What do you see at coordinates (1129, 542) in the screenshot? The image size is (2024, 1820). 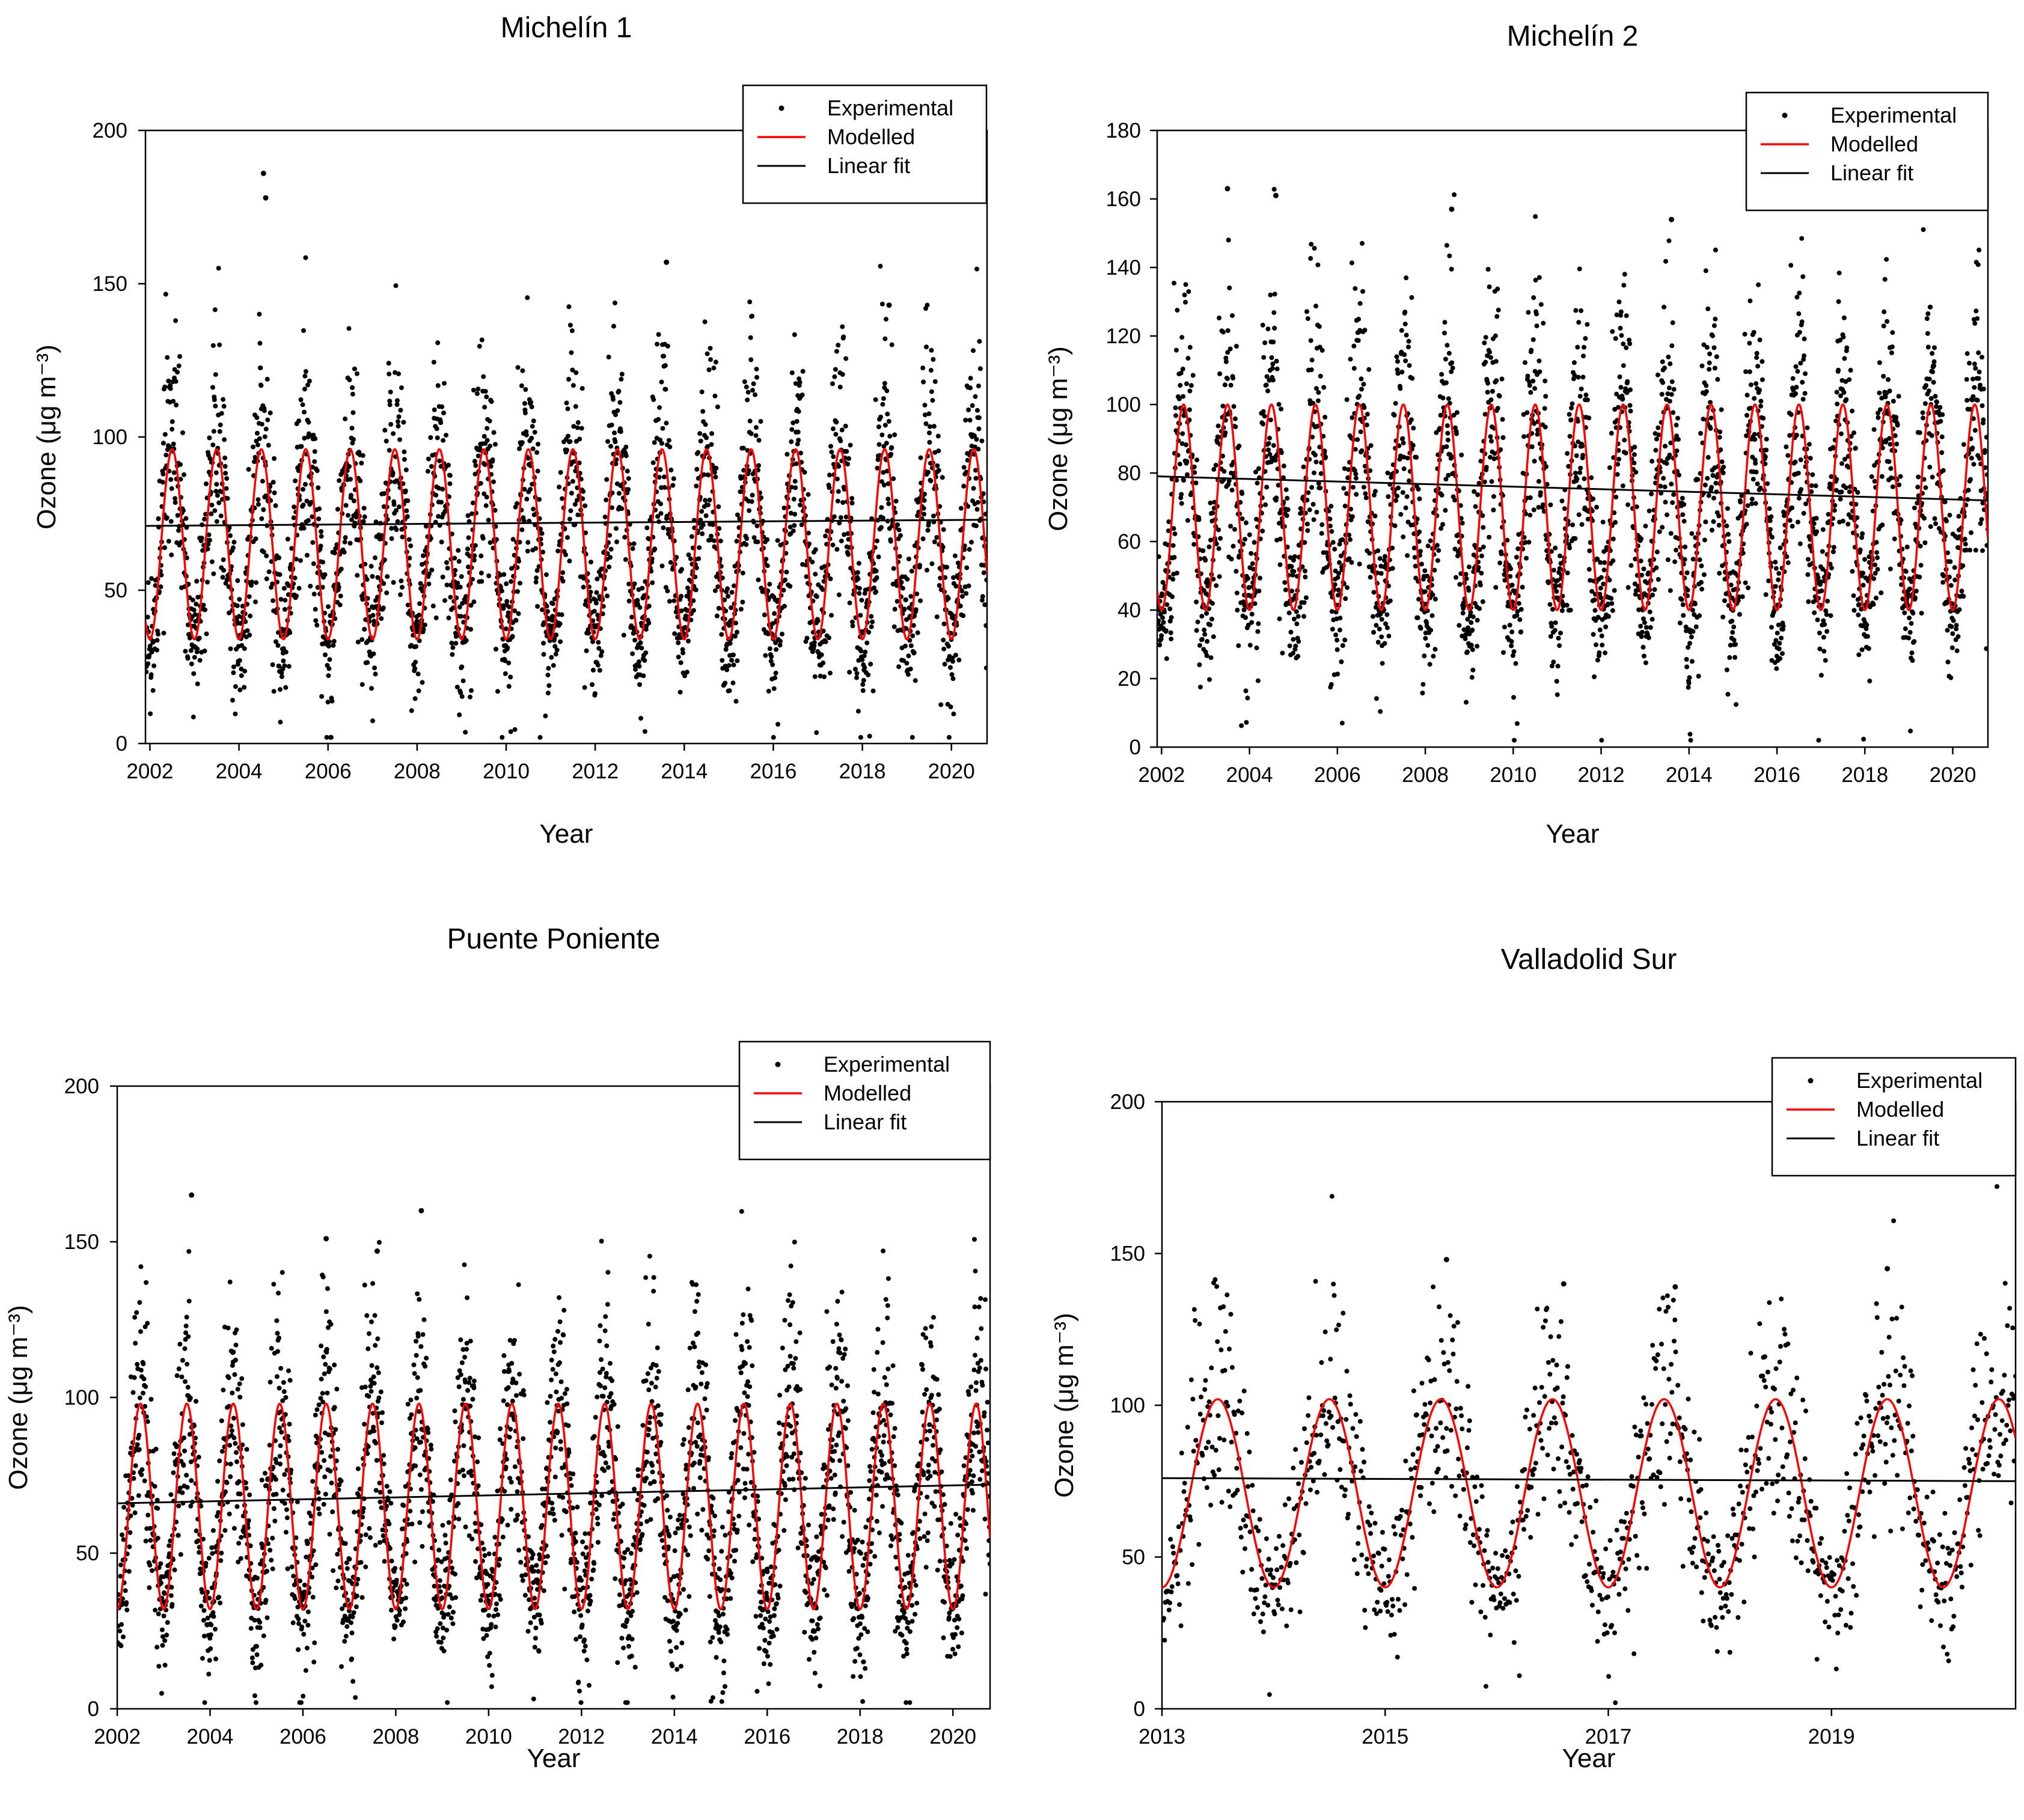 I see `y-tick-label: 60` at bounding box center [1129, 542].